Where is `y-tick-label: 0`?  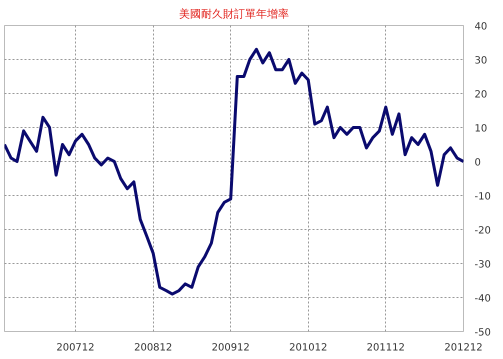 y-tick-label: 0 is located at coordinates (477, 163).